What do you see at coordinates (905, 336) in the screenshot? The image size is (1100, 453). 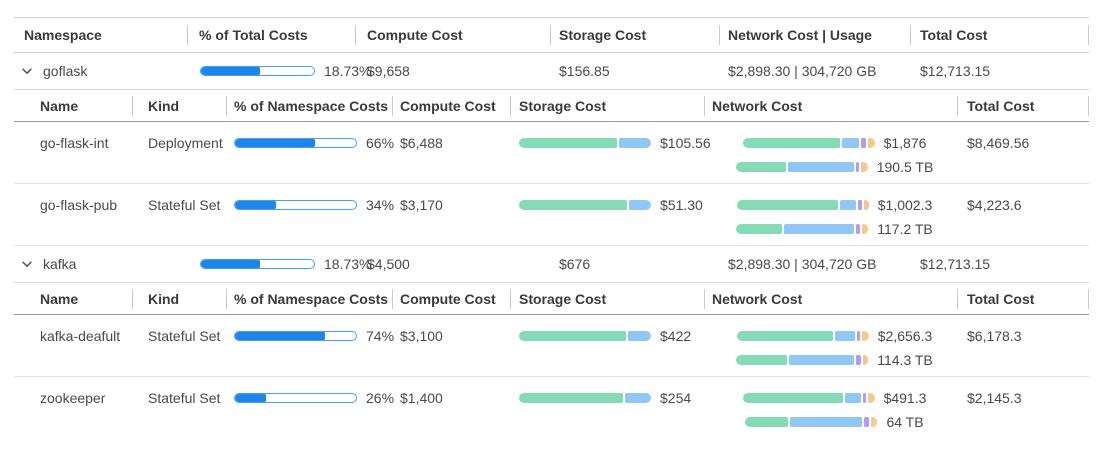 I see `network-cost-value: $2,656.3` at bounding box center [905, 336].